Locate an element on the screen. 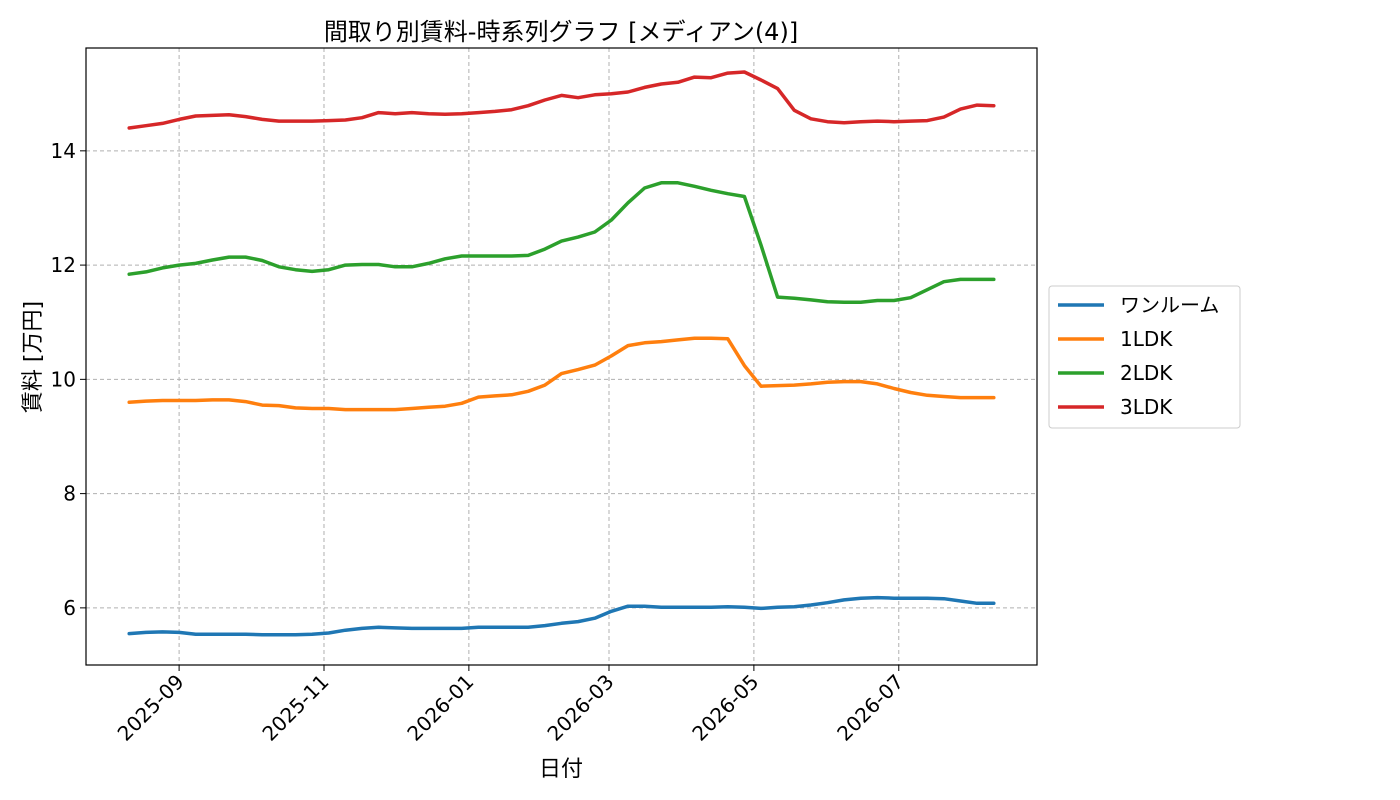 The image size is (1400, 800). legend-label-2: 2LDK is located at coordinates (1146, 373).